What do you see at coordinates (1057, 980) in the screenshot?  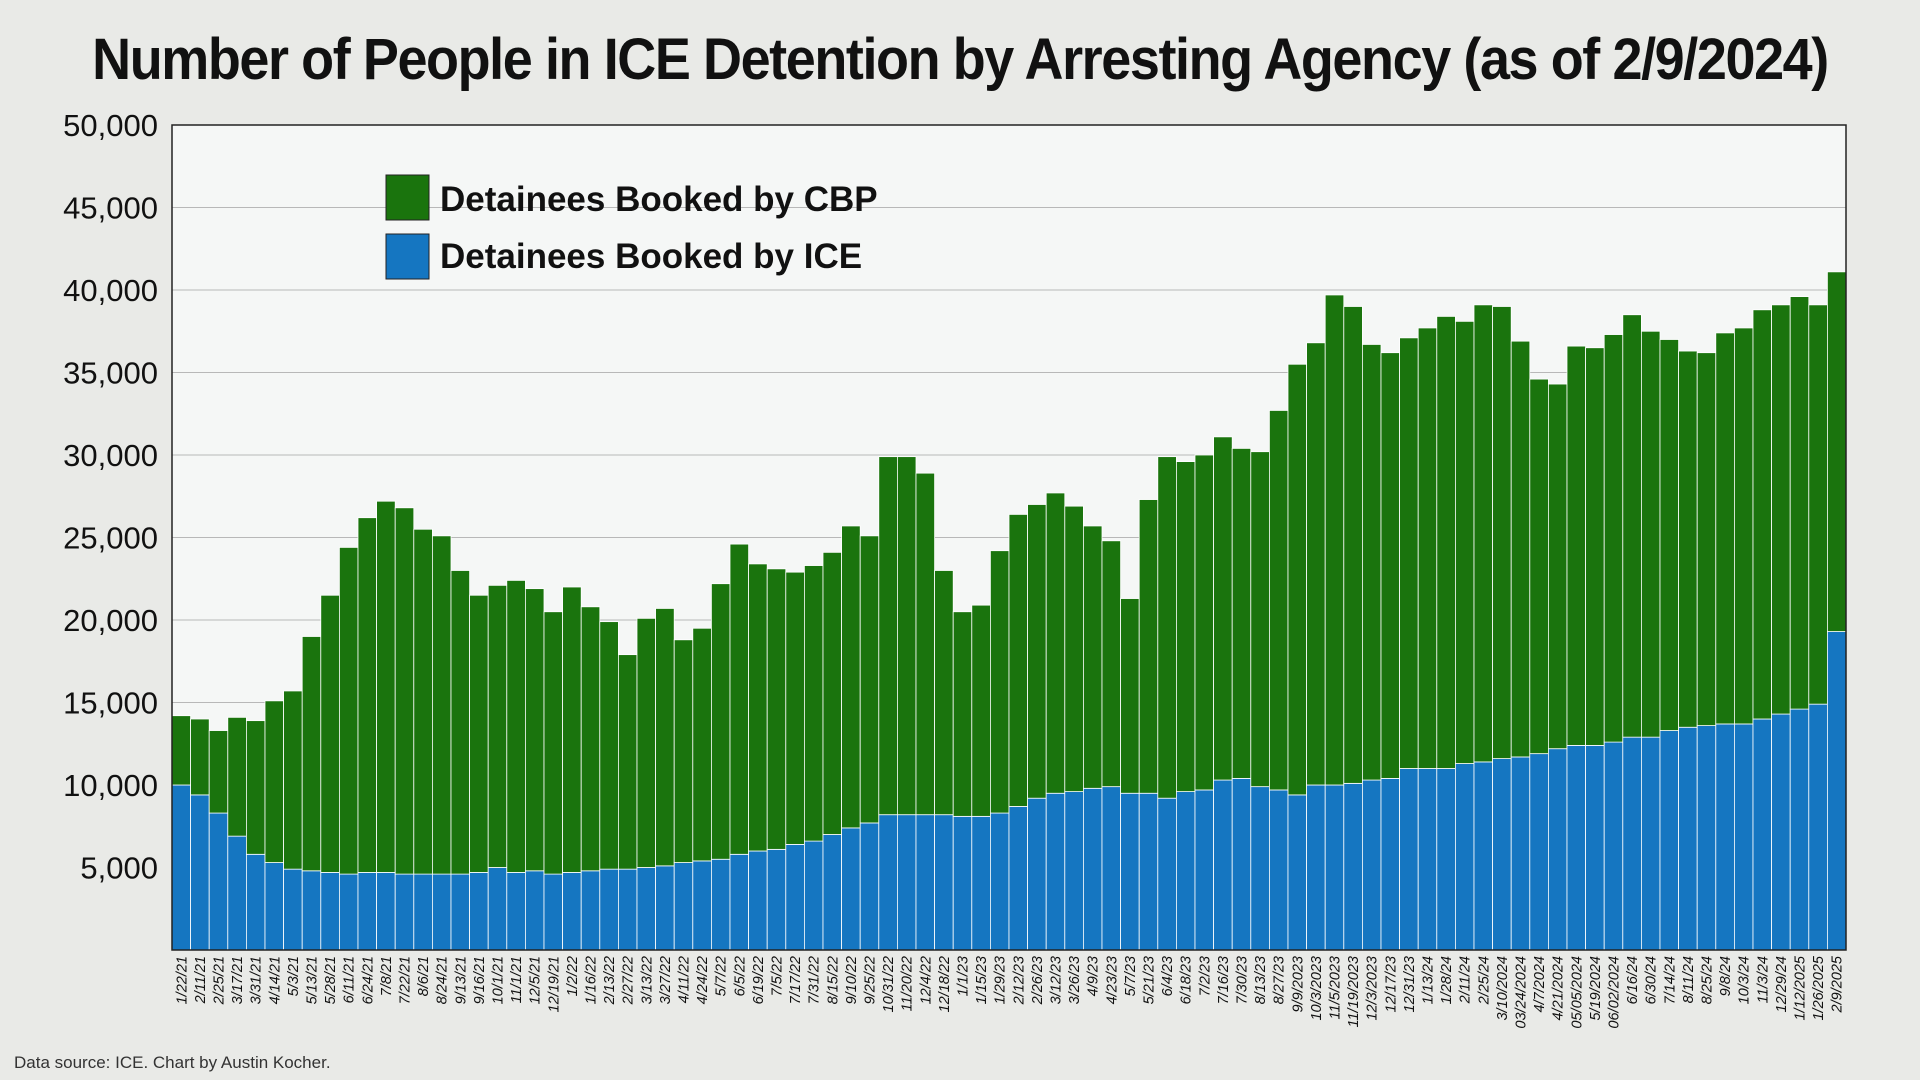 I see `x-tick-label: 3/12/23` at bounding box center [1057, 980].